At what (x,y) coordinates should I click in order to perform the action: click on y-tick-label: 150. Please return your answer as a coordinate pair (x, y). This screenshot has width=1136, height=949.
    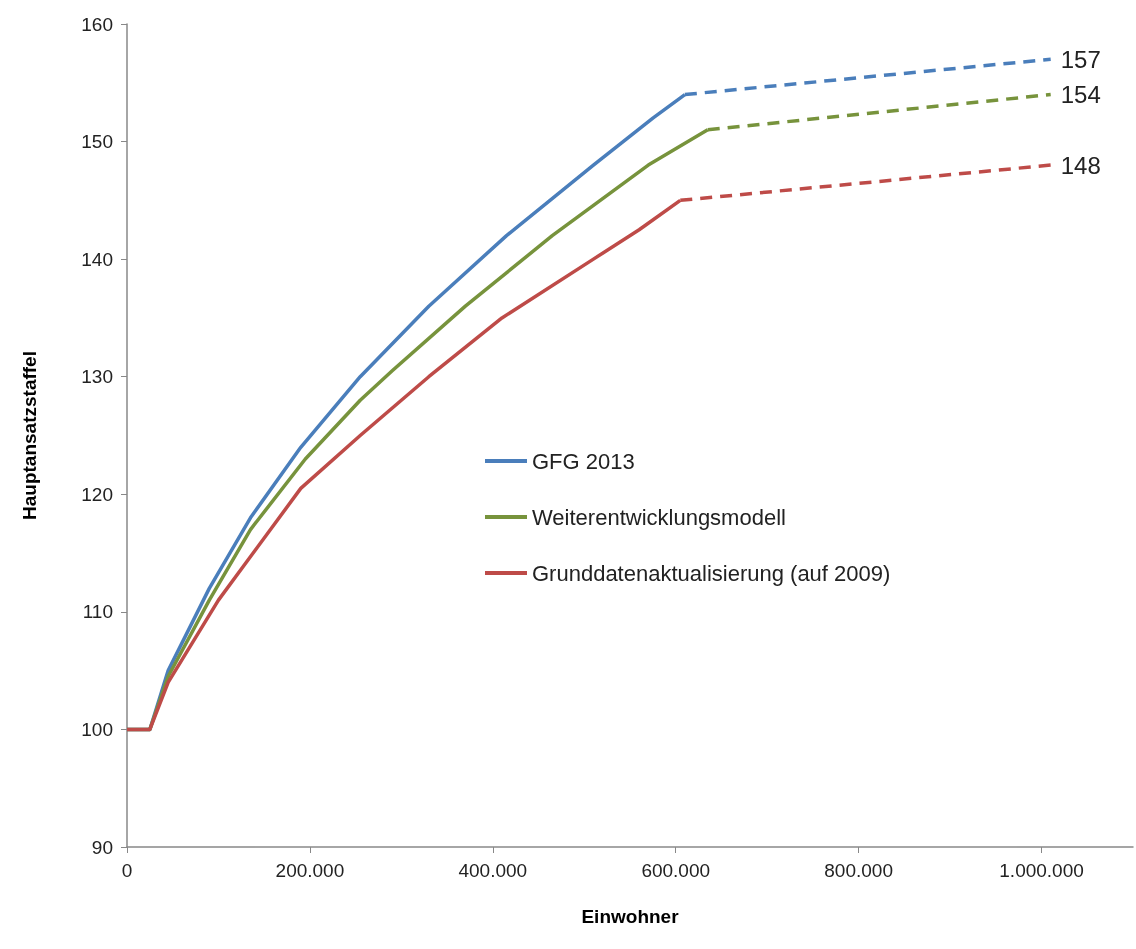
    Looking at the image, I should click on (97, 142).